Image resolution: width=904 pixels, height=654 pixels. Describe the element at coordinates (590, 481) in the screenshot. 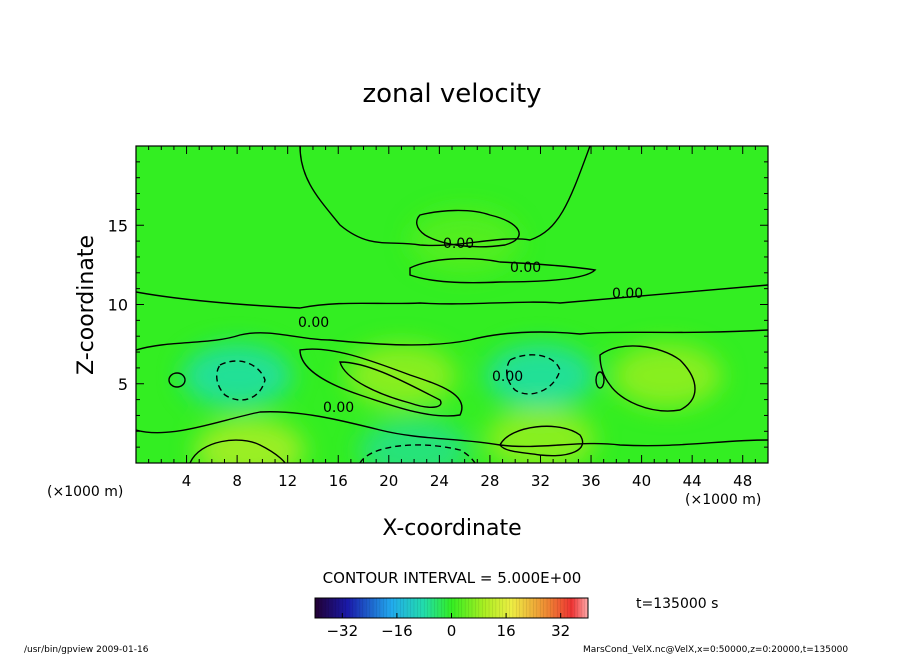

I see `x-tick-label: 36` at that location.